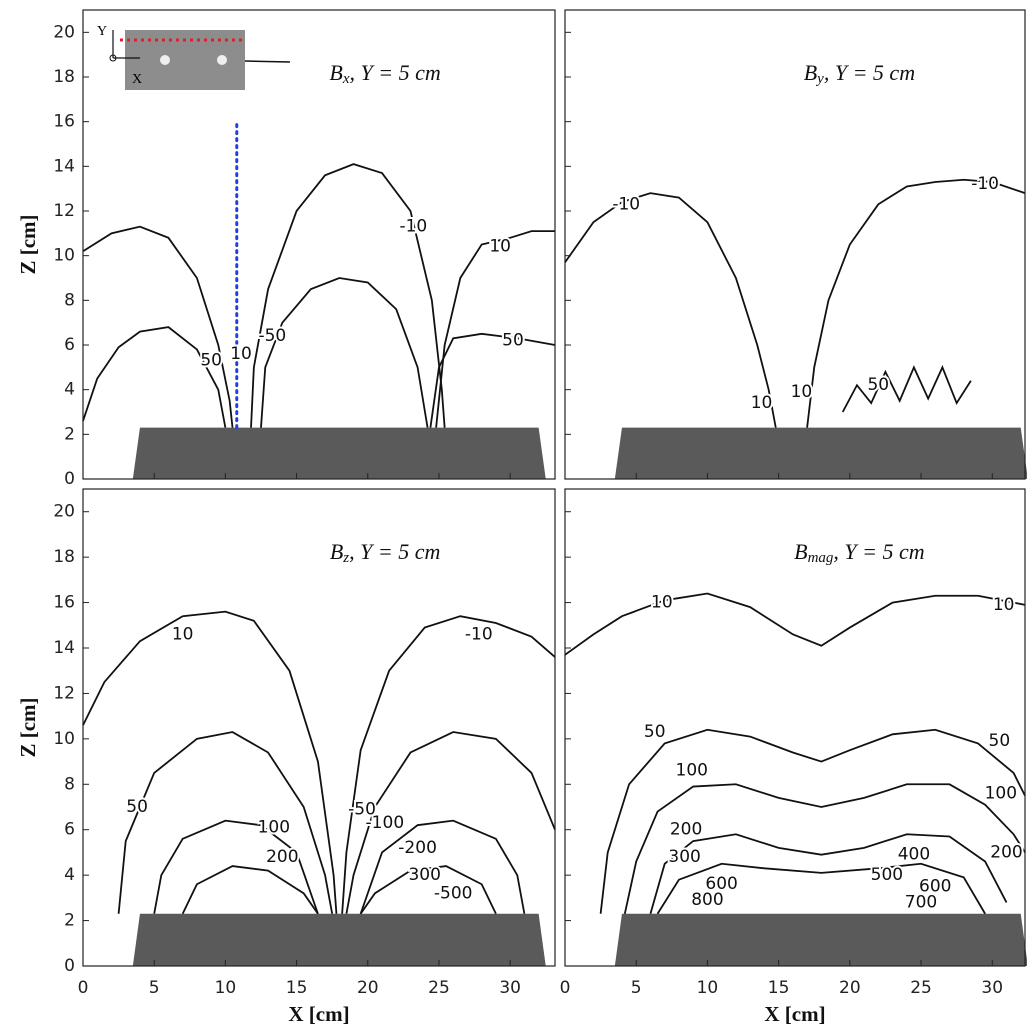  Describe the element at coordinates (794, 1014) in the screenshot. I see `x-axis-label: X [cm]` at that location.